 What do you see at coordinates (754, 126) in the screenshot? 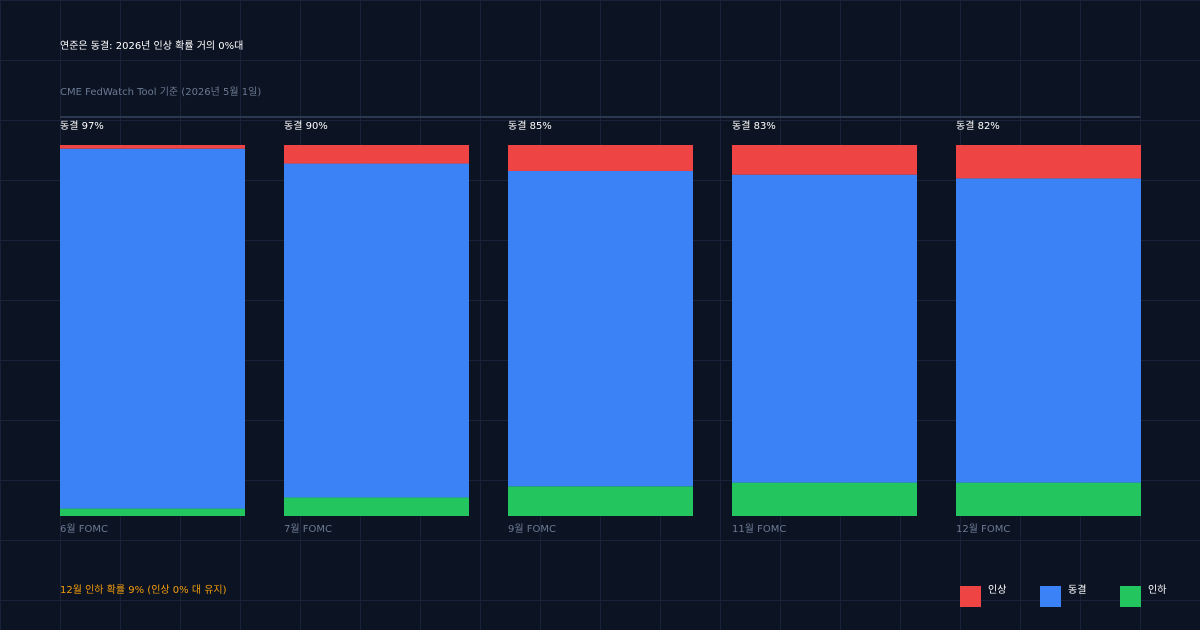
I see `value-label: 동결 83%` at bounding box center [754, 126].